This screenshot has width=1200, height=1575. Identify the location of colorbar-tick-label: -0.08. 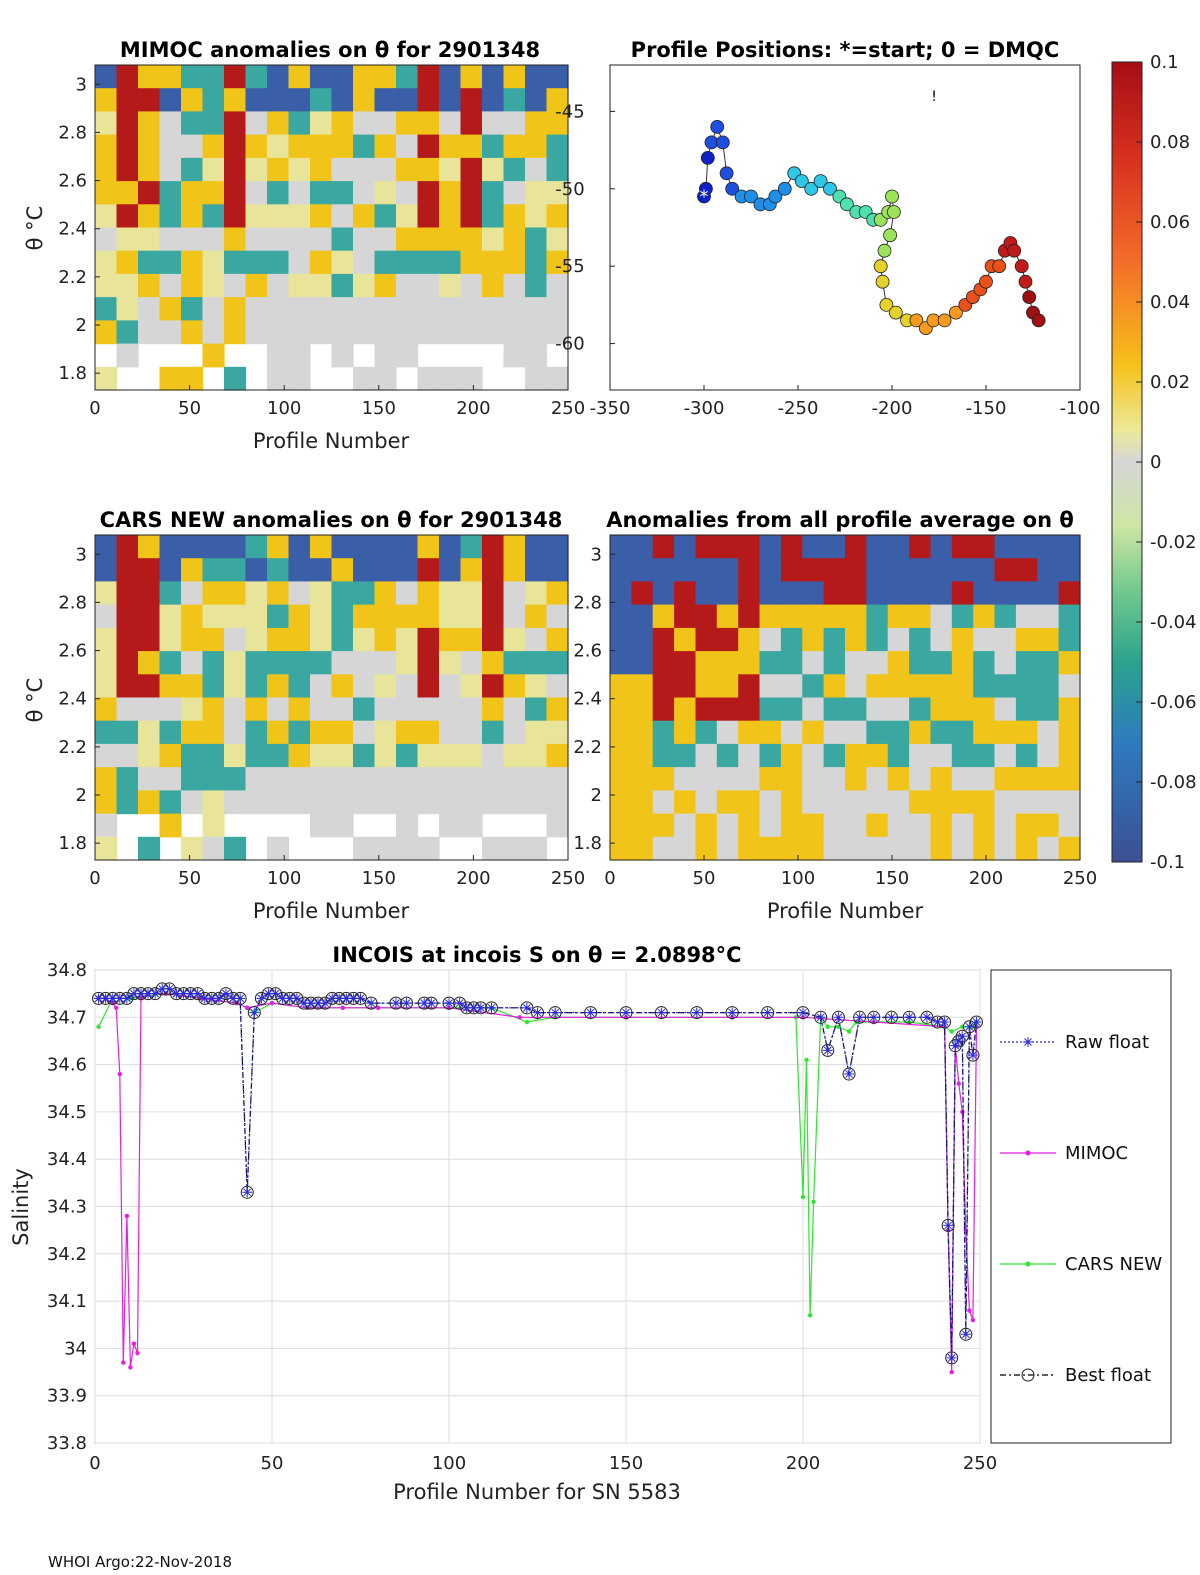
(1173, 782).